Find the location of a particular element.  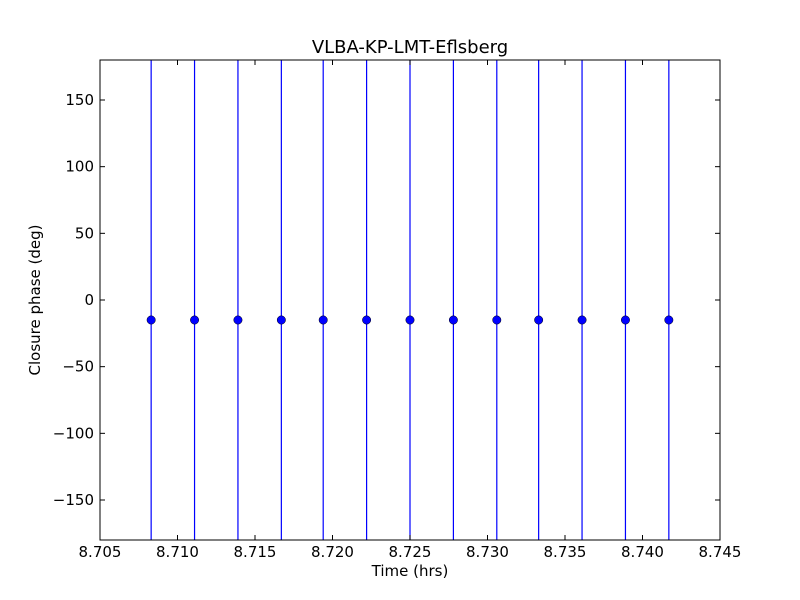

x-tick-label: 8.740 is located at coordinates (642, 552).